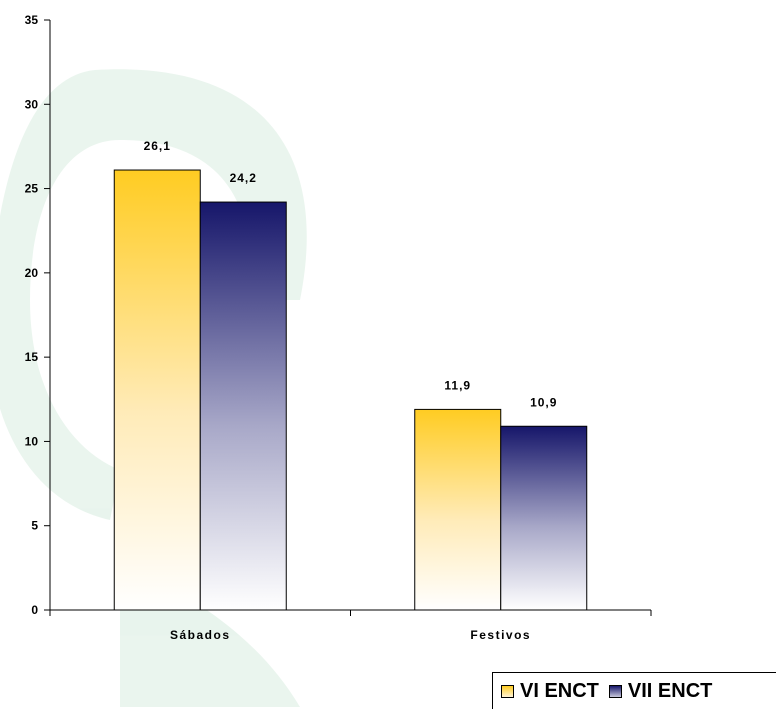 This screenshot has height=709, width=776. What do you see at coordinates (200, 635) in the screenshot?
I see `x-category-label: Sábados` at bounding box center [200, 635].